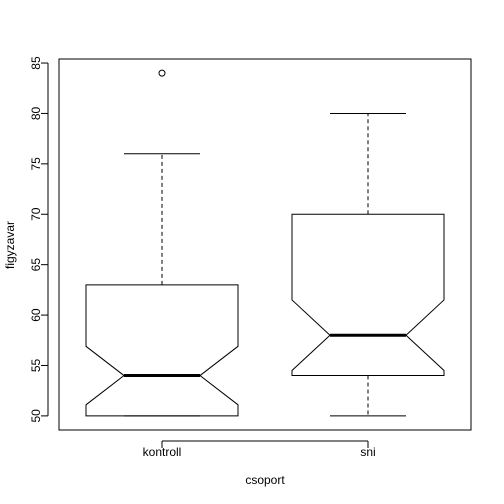 This screenshot has height=504, width=504. I want to click on y-tick-label: 55, so click(36, 365).